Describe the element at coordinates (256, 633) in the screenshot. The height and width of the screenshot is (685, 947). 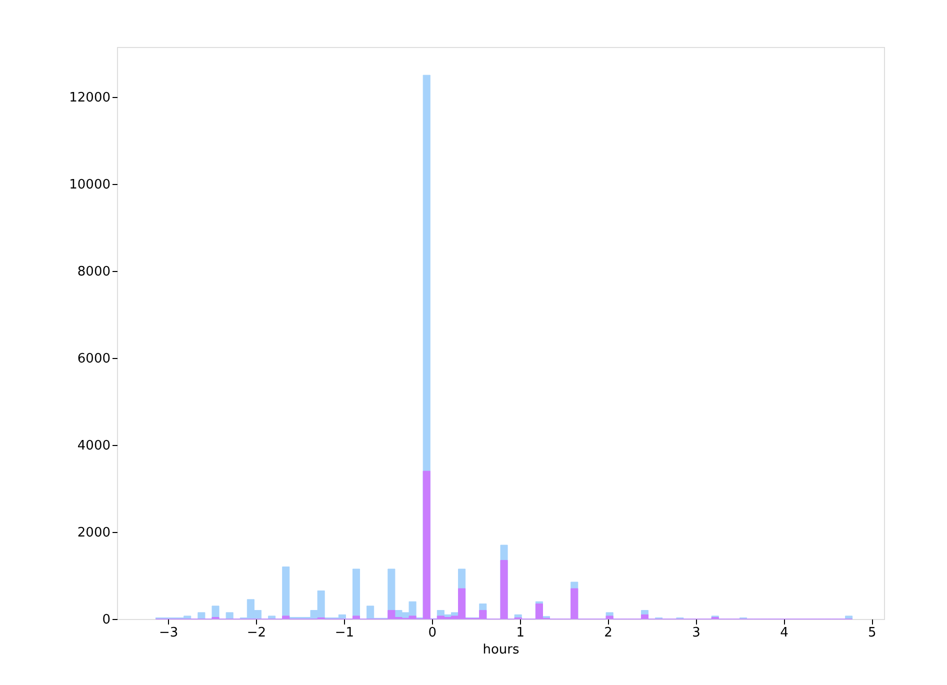
I see `x-tick-label: −2` at that location.